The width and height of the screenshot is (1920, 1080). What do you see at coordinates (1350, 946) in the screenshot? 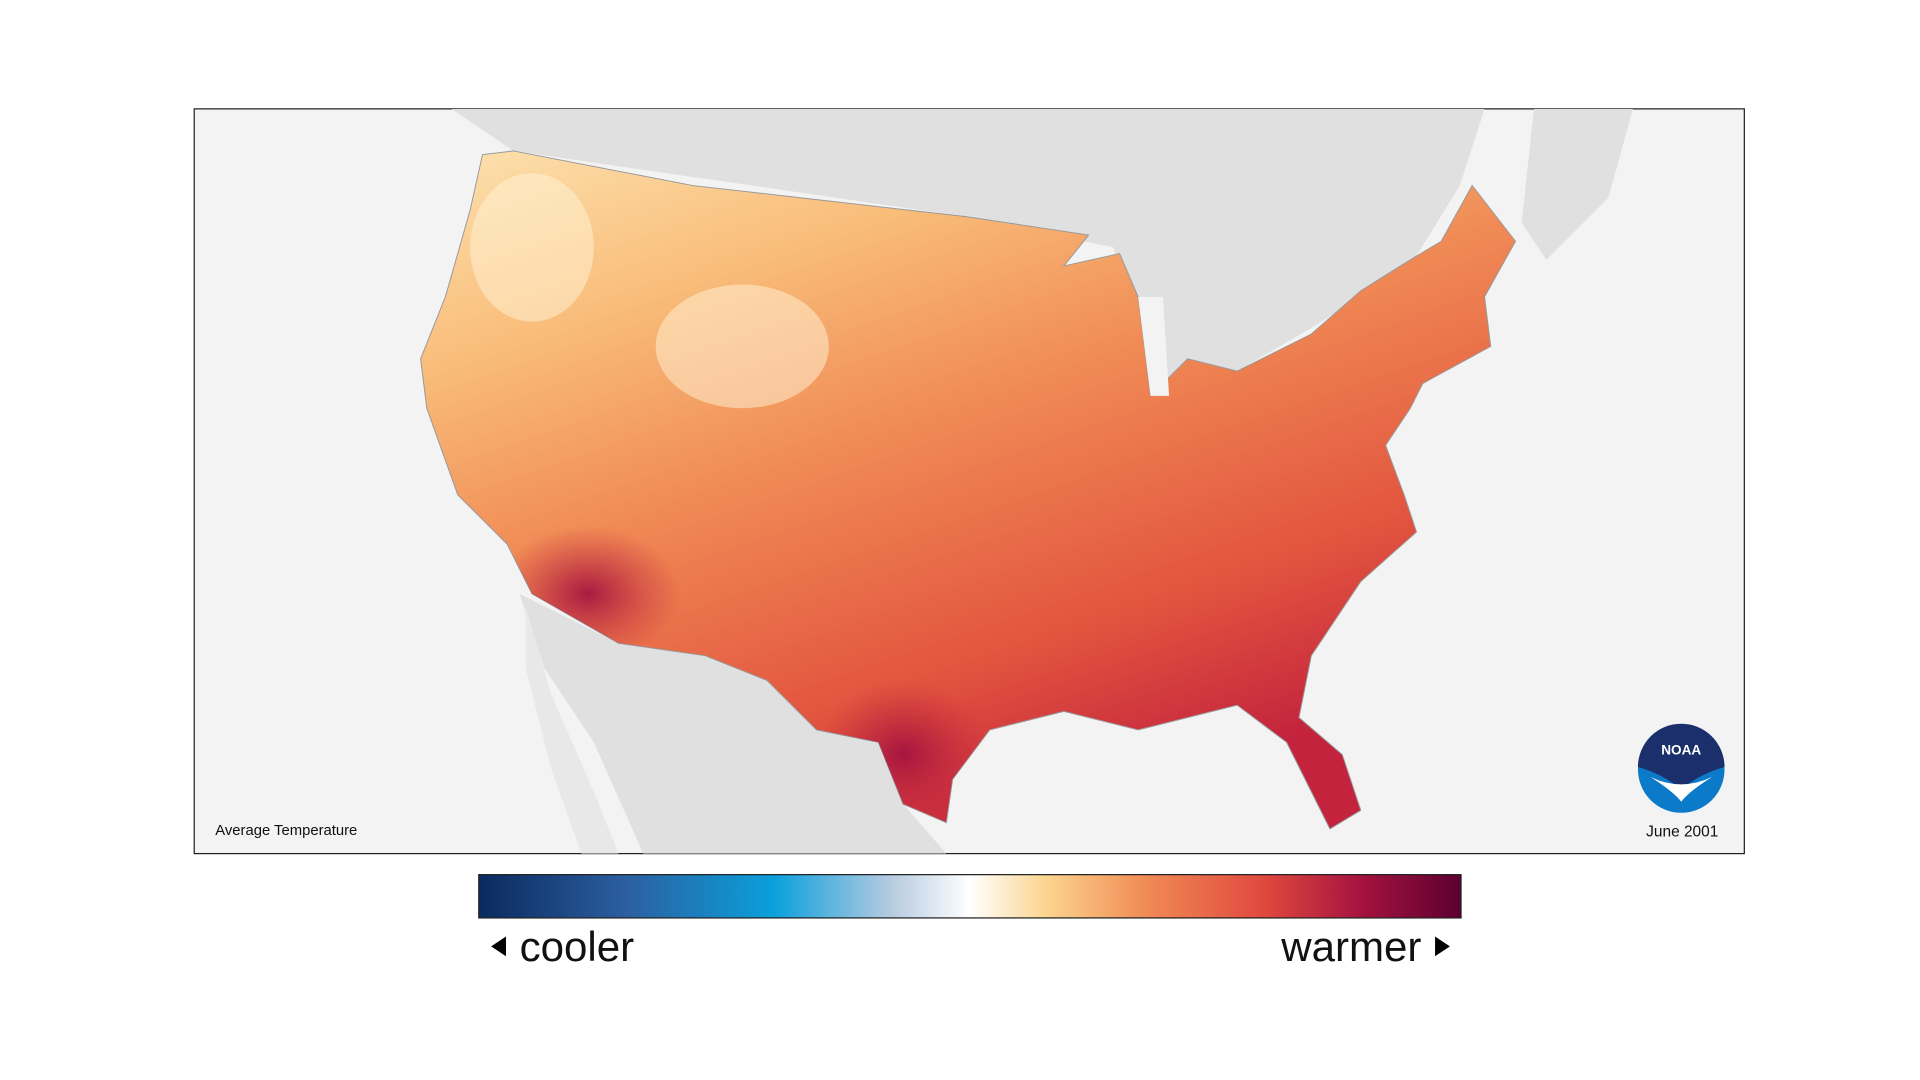
I see `legend-high: warmer` at bounding box center [1350, 946].